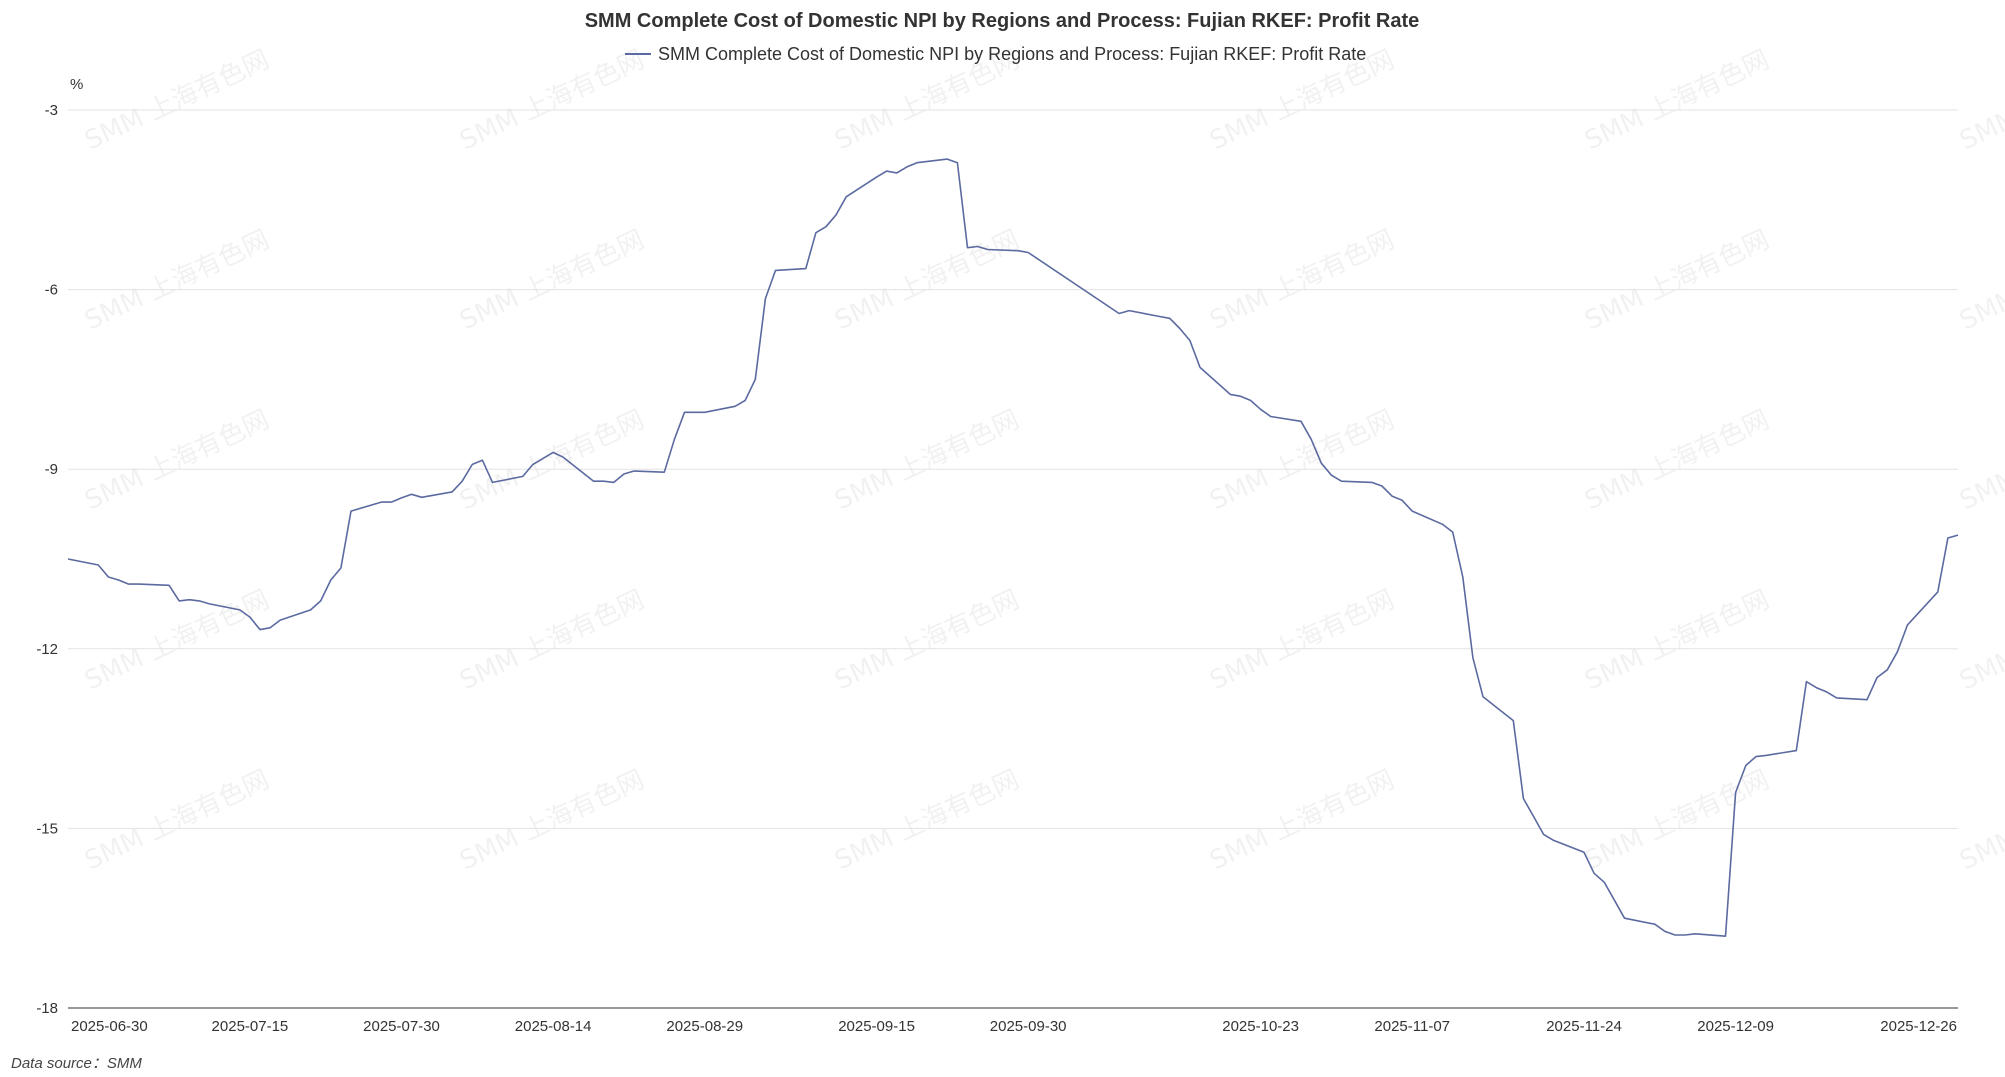 The height and width of the screenshot is (1077, 2005). I want to click on x-tick-label: 2025-09-30, so click(1028, 1026).